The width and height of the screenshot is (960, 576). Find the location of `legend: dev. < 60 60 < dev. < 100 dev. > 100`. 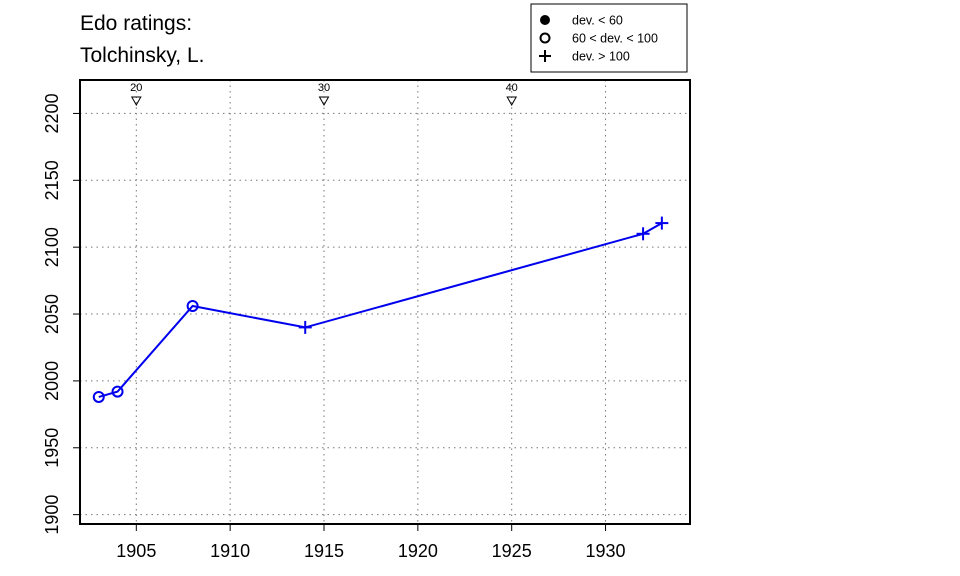

legend: dev. < 60 60 < dev. < 100 dev. > 100 is located at coordinates (609, 38).